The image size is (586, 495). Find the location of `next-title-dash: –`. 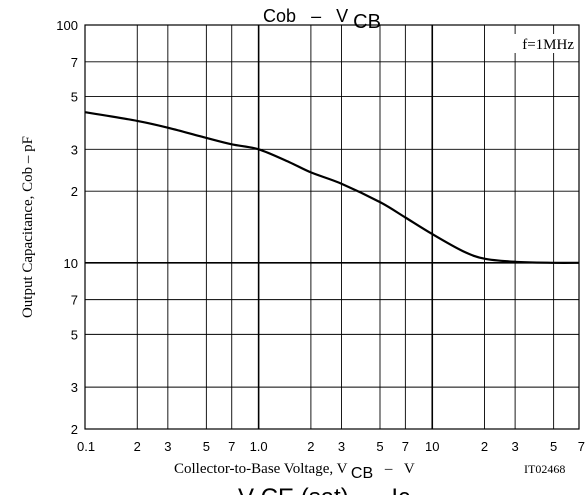

next-title-dash: – is located at coordinates (370, 489).